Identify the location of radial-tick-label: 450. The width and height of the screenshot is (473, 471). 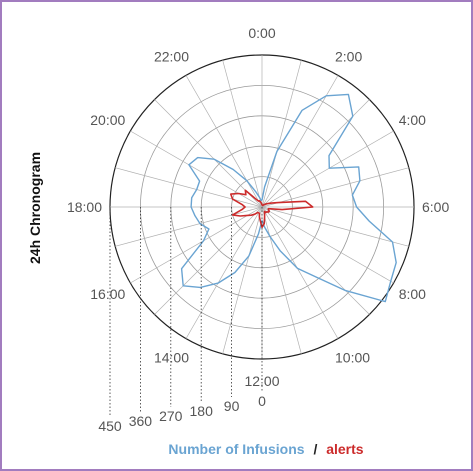
(110, 426).